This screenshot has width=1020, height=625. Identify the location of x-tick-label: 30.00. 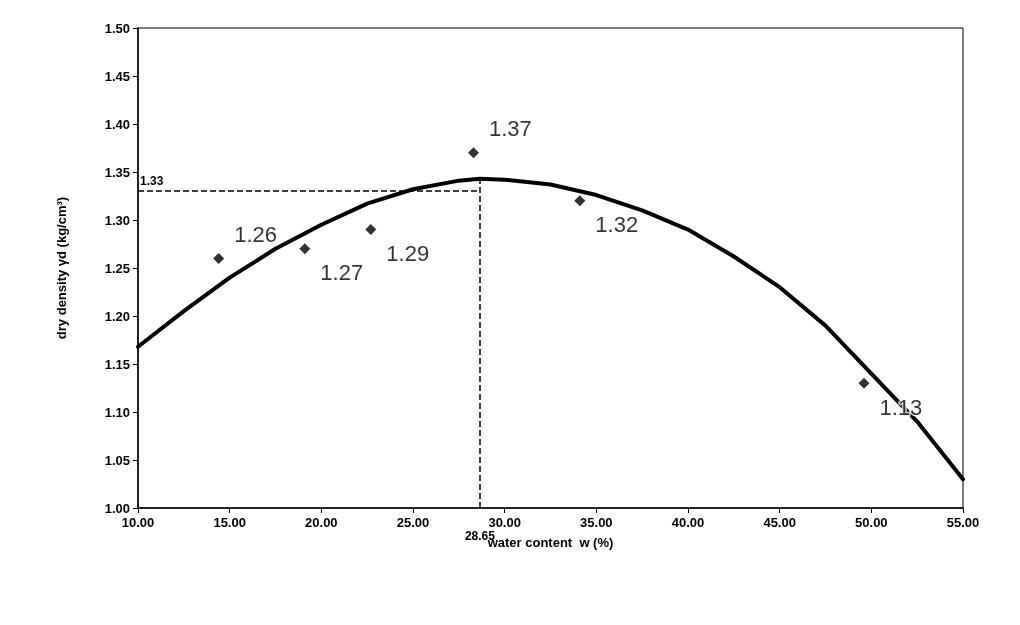
(504, 522).